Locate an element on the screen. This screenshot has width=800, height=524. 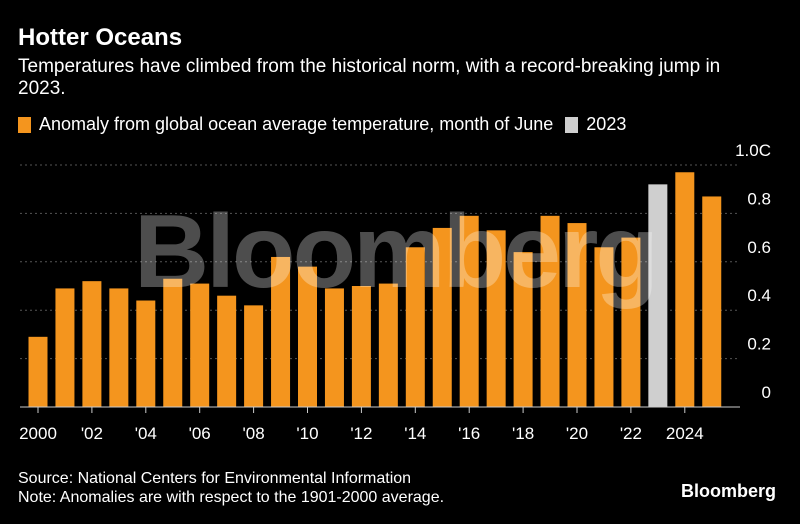
legend-swatch-2023 is located at coordinates (572, 124).